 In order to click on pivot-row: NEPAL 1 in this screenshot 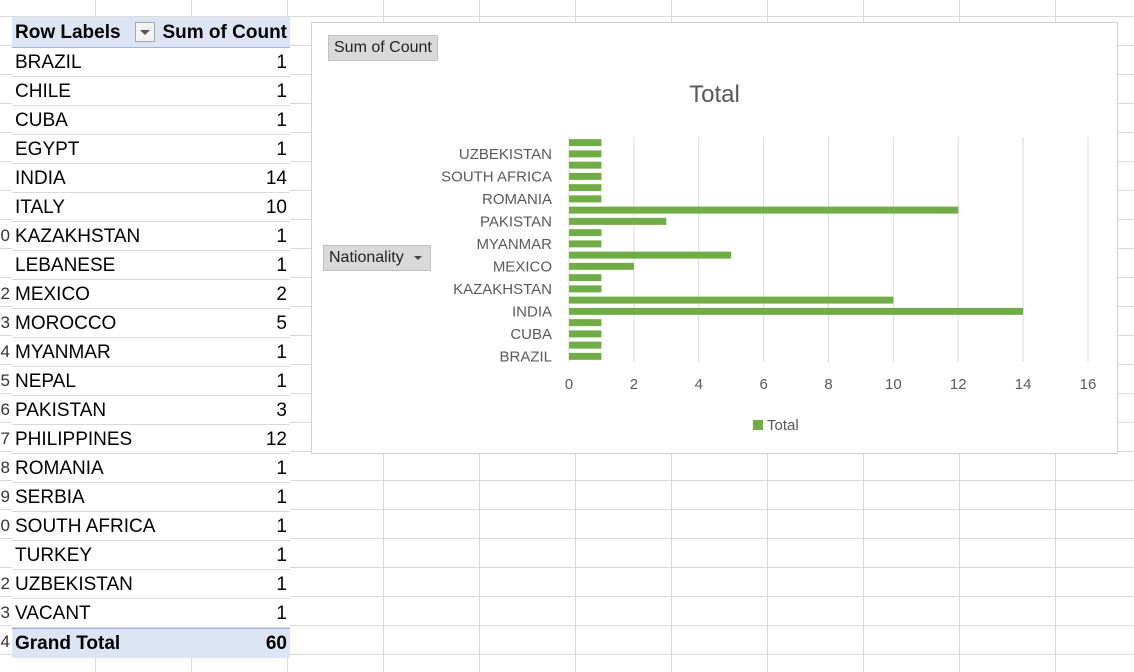, I will do `click(151, 381)`.